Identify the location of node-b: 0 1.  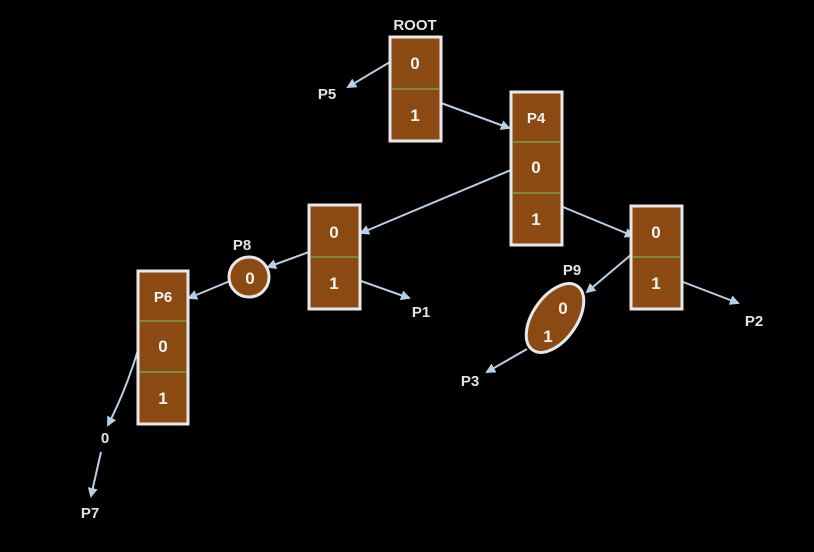
(656, 257).